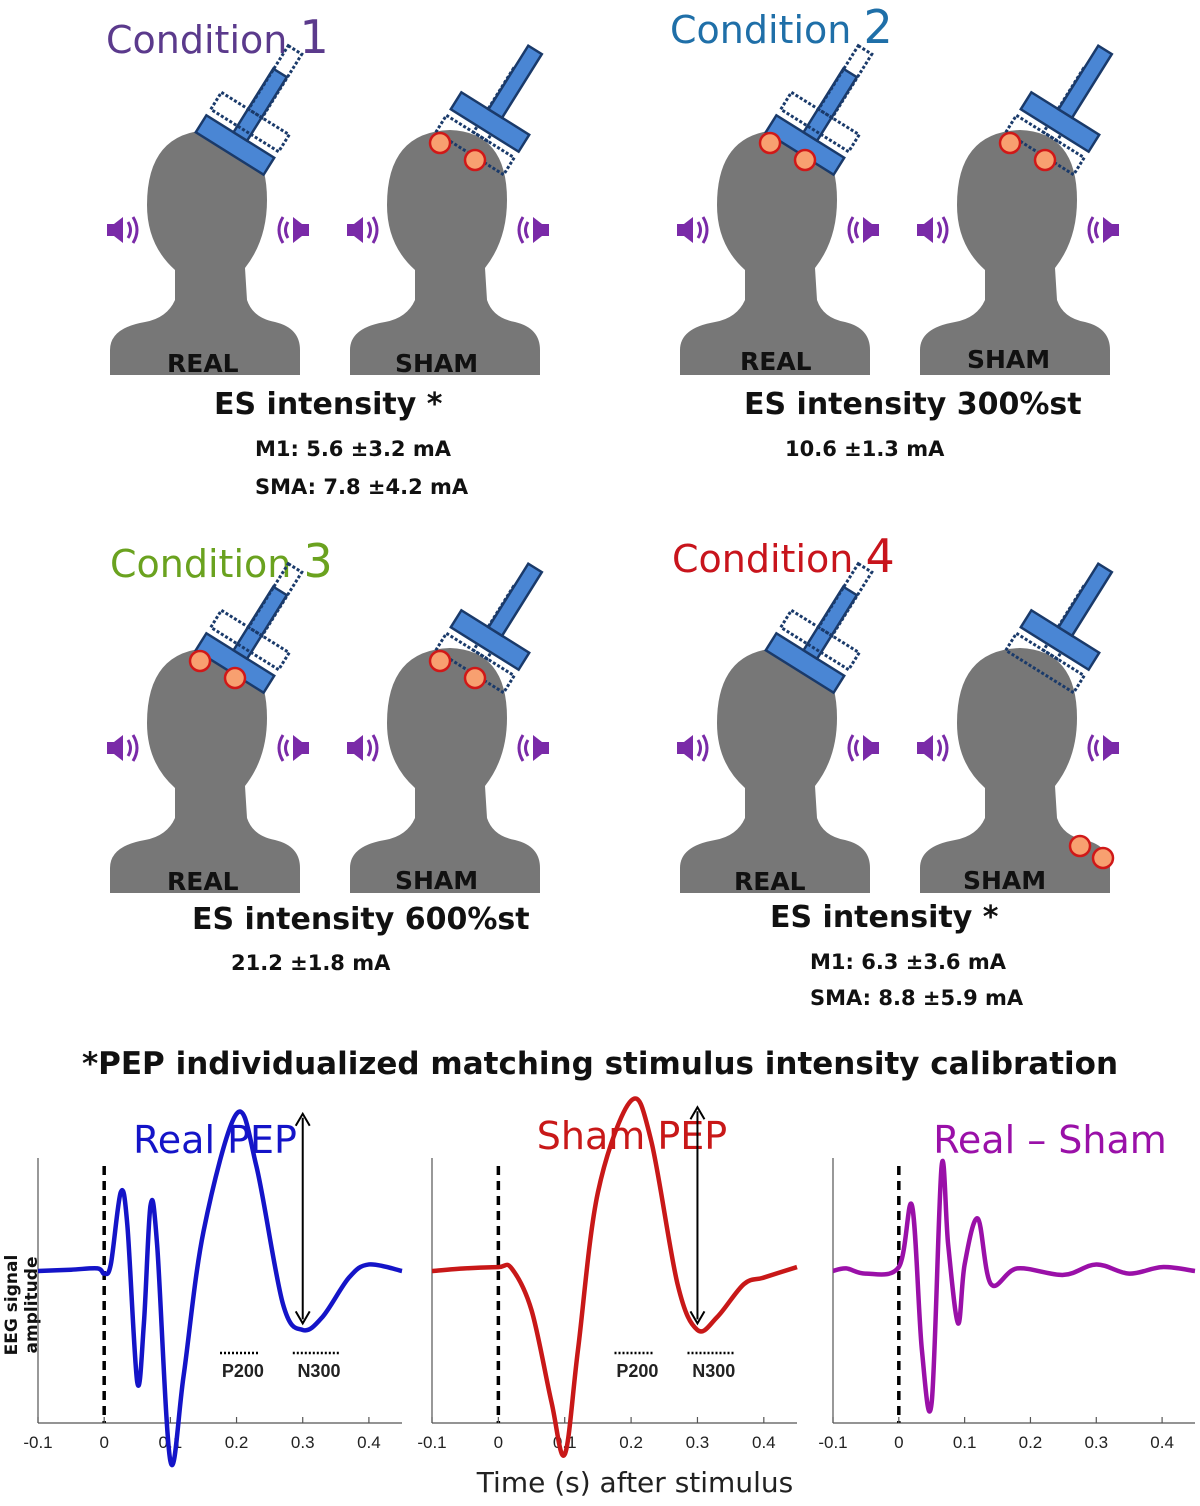 The width and height of the screenshot is (1200, 1506). Describe the element at coordinates (203, 363) in the screenshot. I see `real-label-c1: REAL` at that location.